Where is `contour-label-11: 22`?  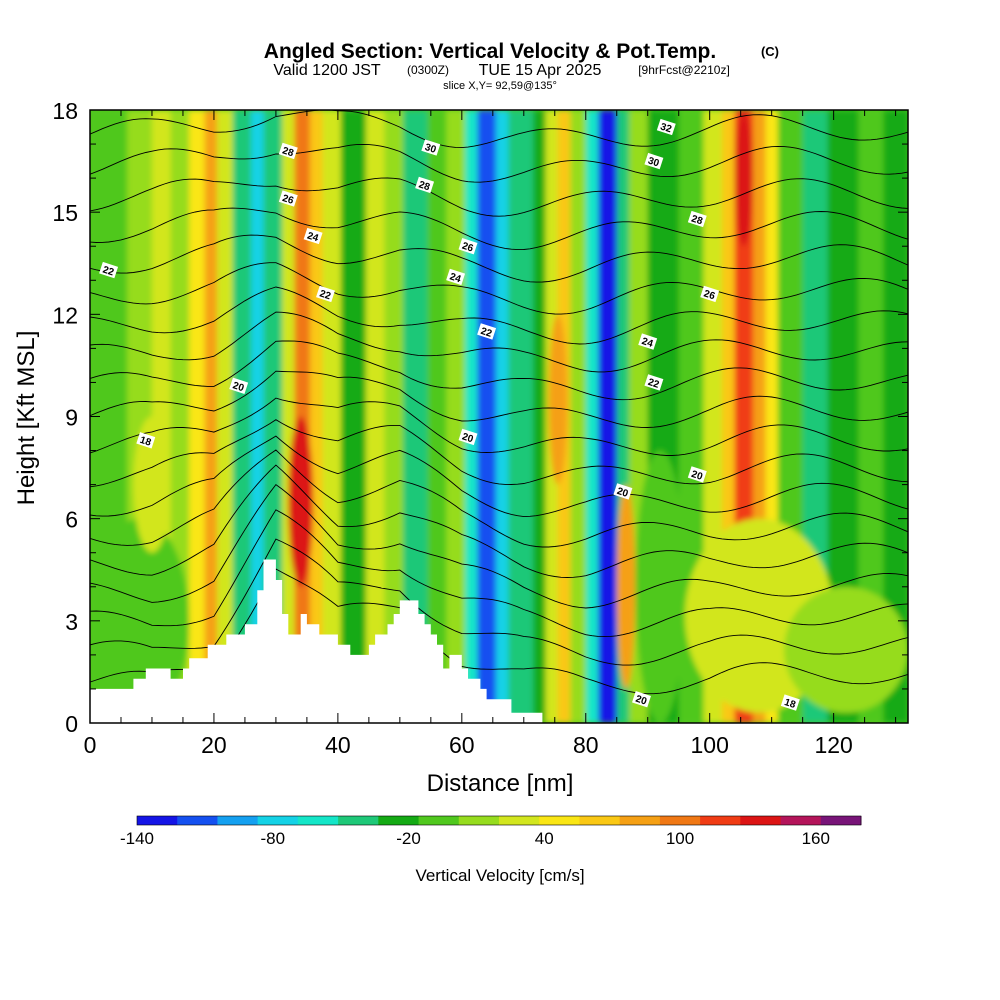
contour-label-11: 22 is located at coordinates (487, 331).